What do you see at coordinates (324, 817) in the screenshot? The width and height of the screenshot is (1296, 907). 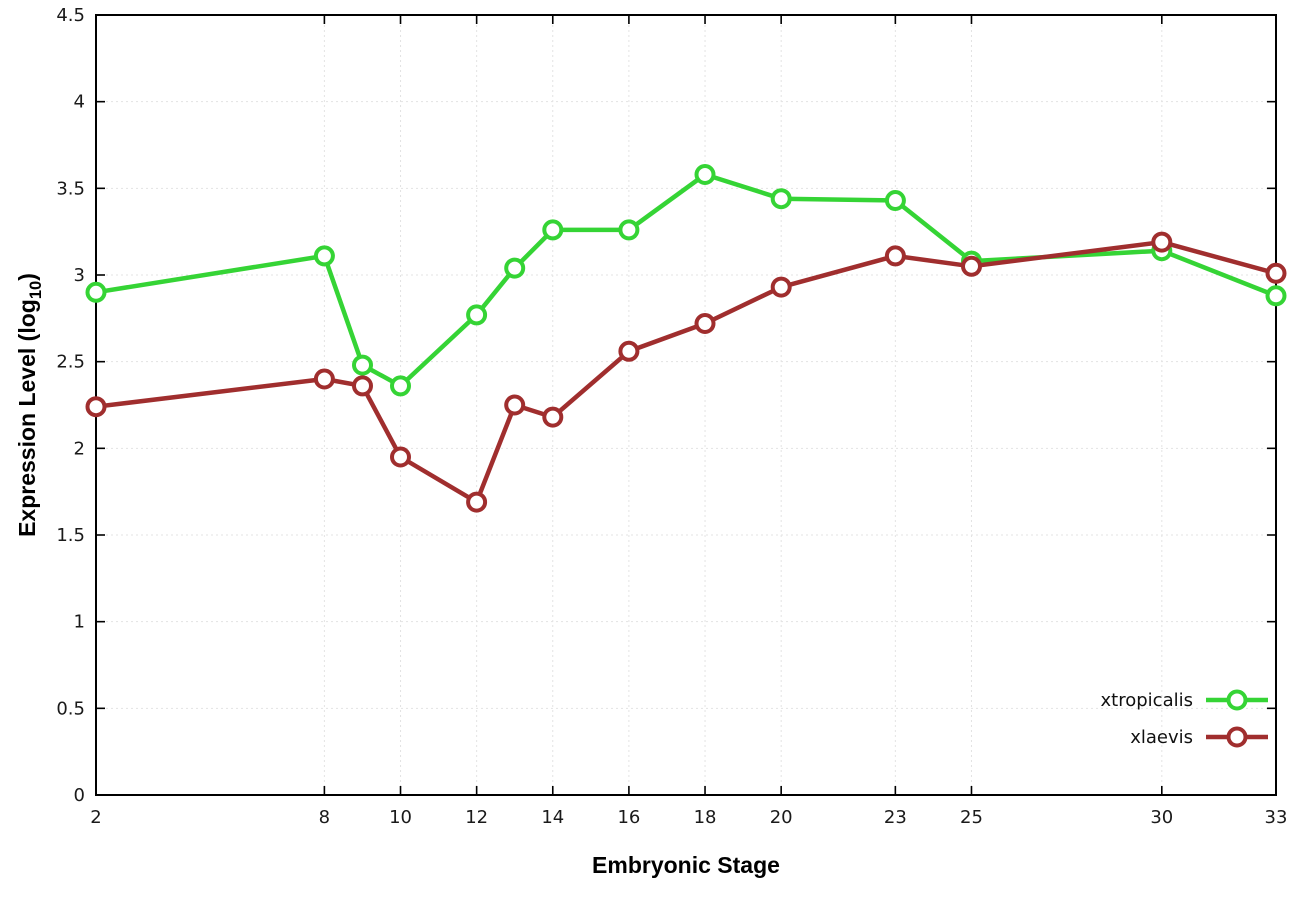 I see `x-tick-label: 8` at bounding box center [324, 817].